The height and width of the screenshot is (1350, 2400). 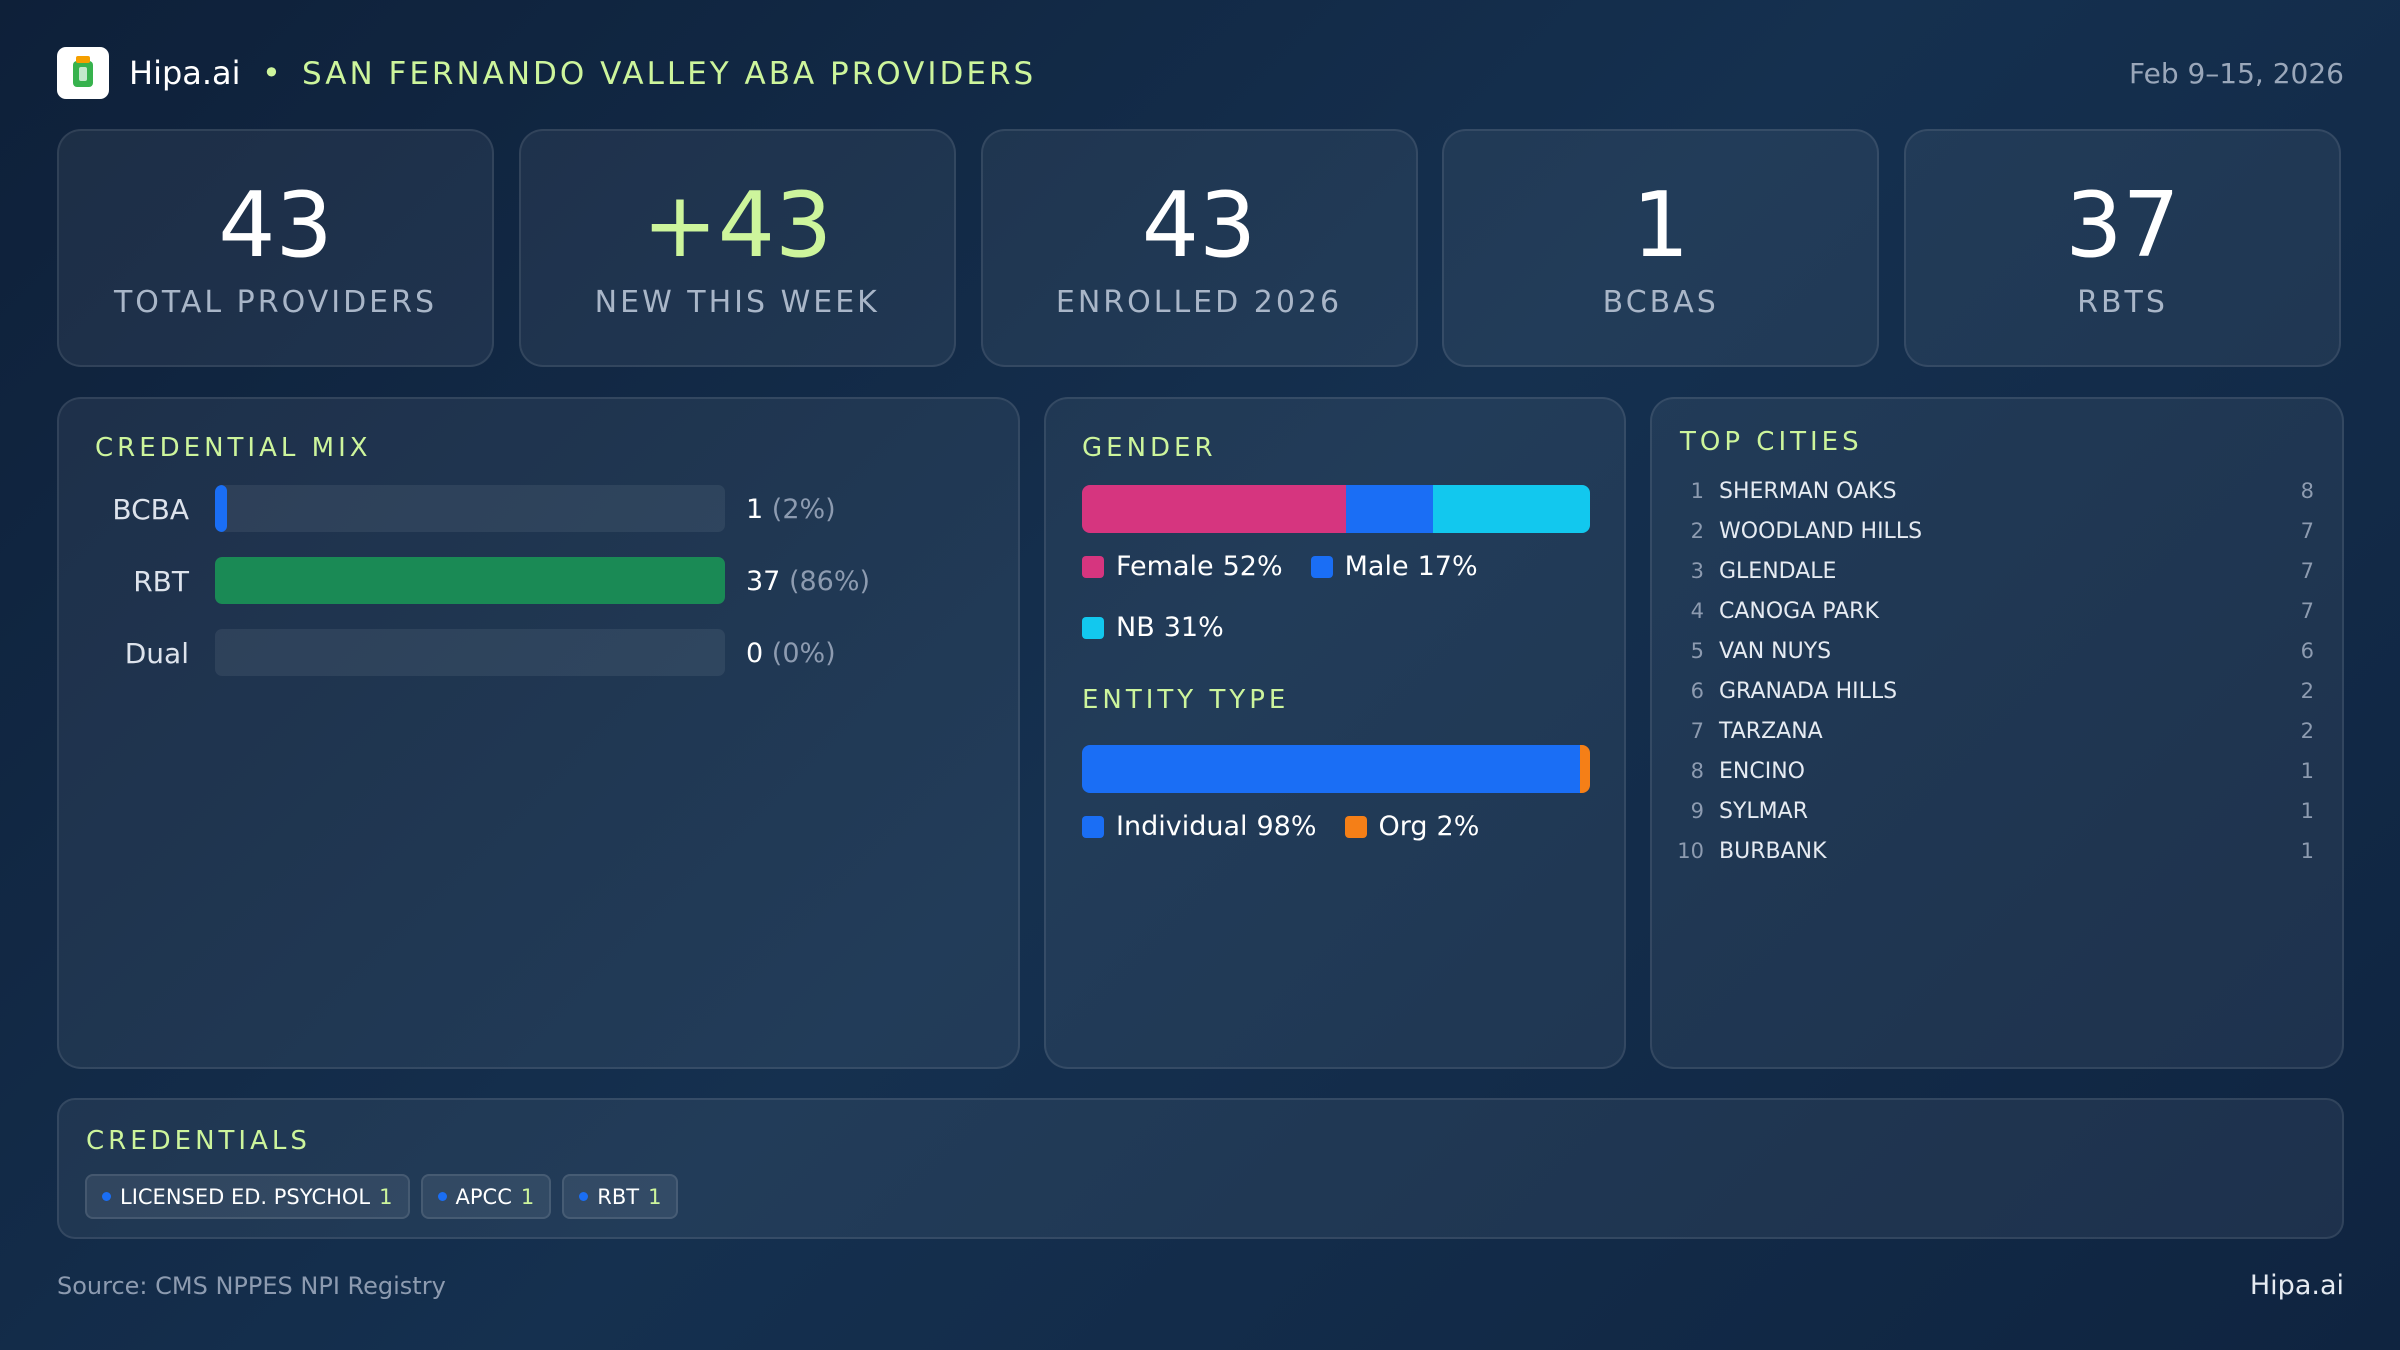 What do you see at coordinates (763, 581) in the screenshot?
I see `count: 37` at bounding box center [763, 581].